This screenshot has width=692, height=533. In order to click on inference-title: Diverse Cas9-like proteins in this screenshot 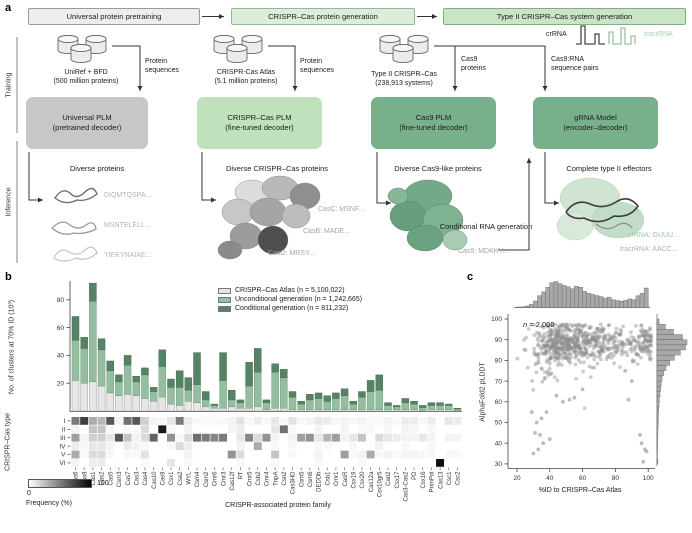, I will do `click(438, 168)`.